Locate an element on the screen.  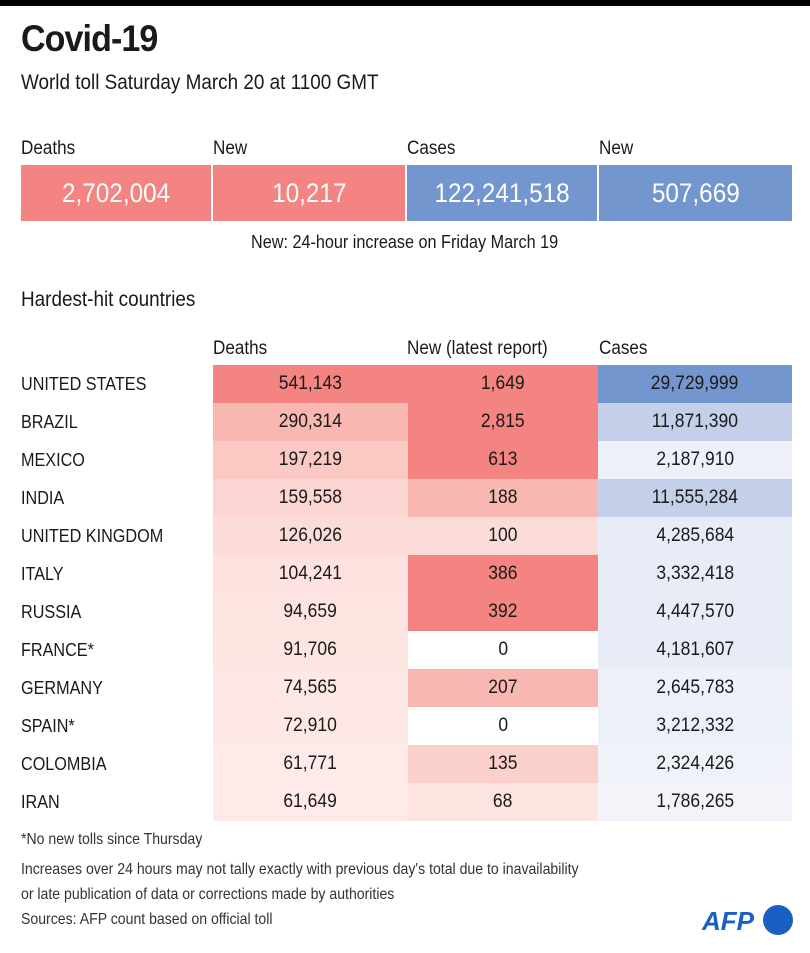
table-row: IRAN 61,649 68 1,786,265 is located at coordinates (405, 802).